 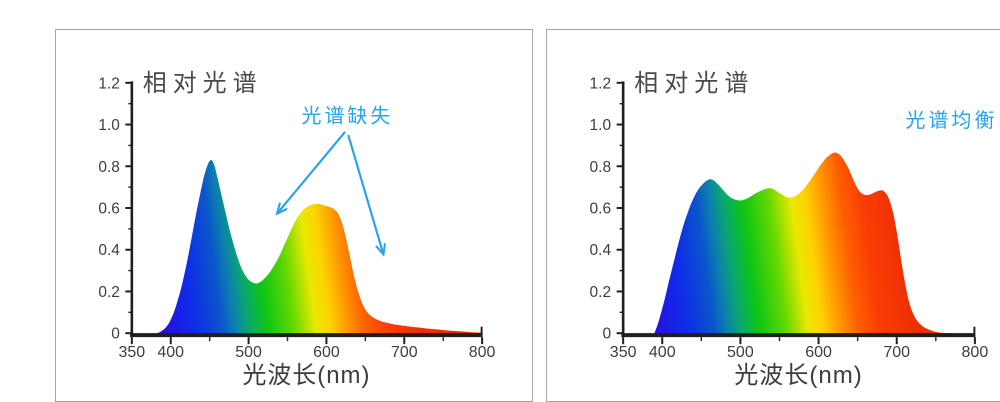 What do you see at coordinates (348, 116) in the screenshot?
I see `annotation-text: 光谱缺失` at bounding box center [348, 116].